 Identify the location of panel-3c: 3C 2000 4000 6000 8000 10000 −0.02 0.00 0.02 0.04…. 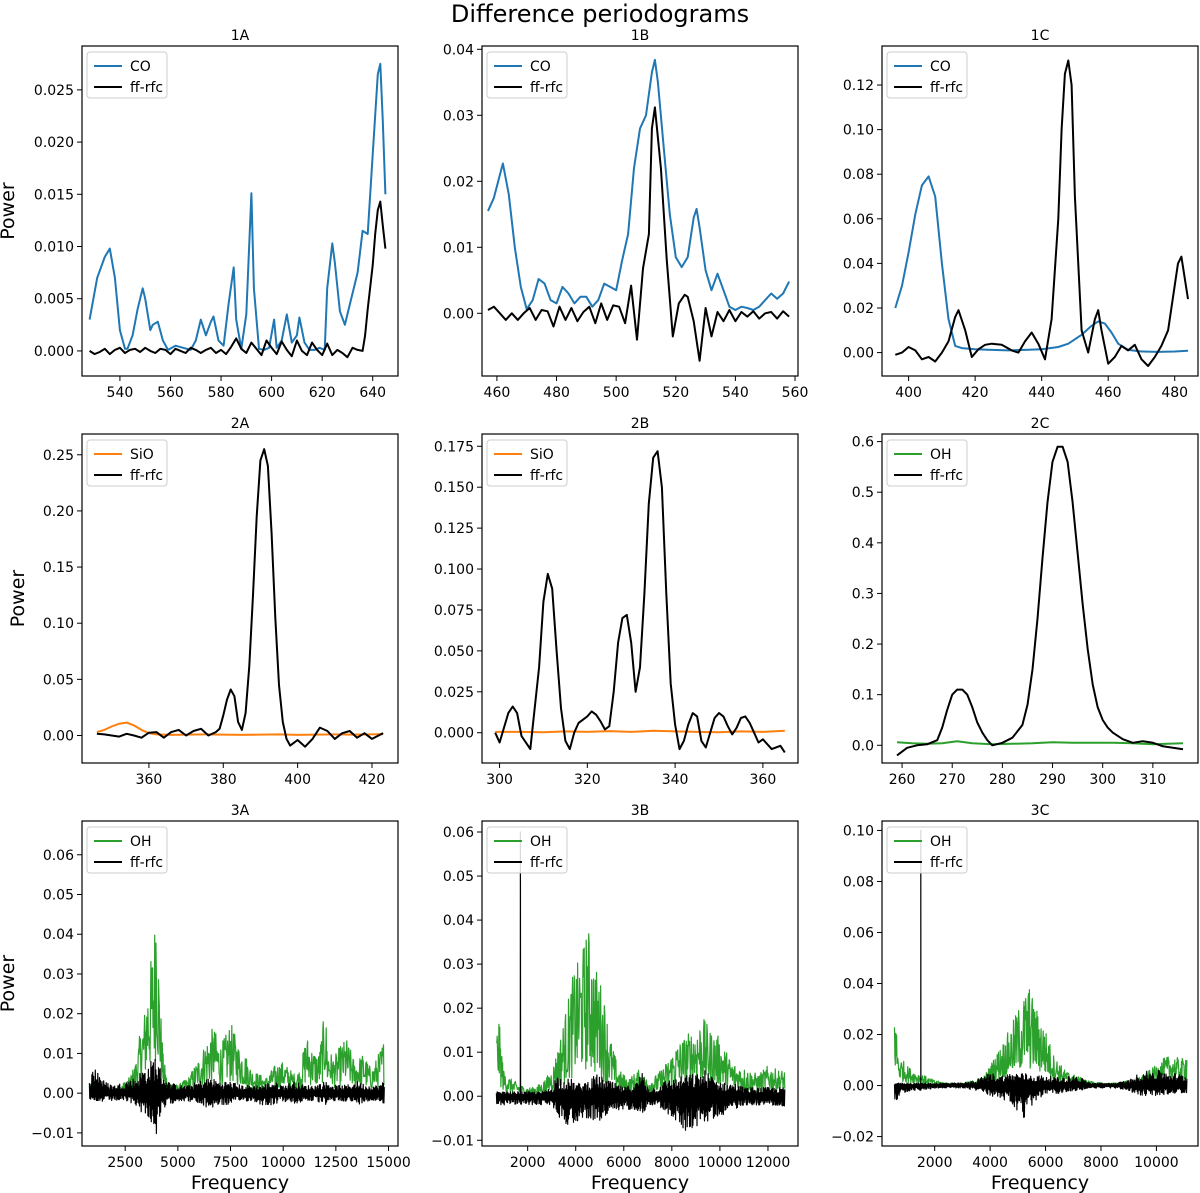
(1015, 998).